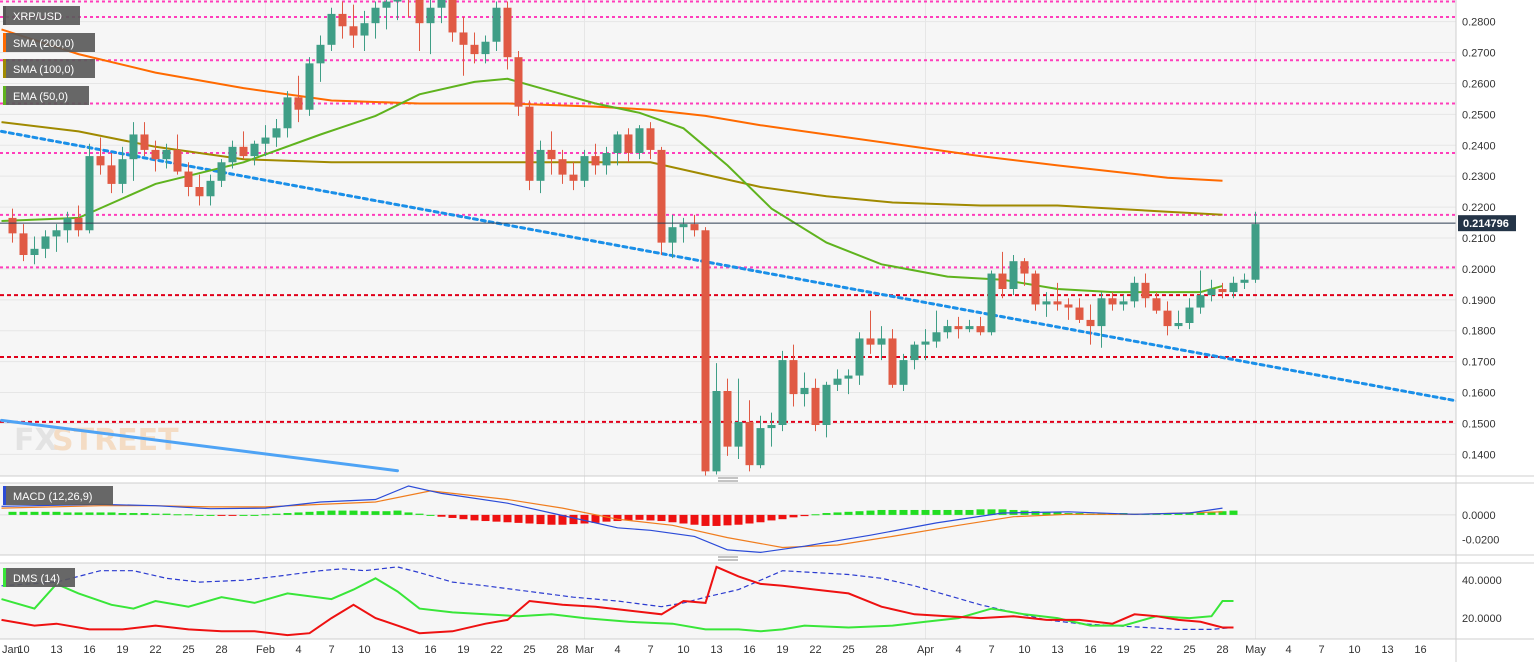 This screenshot has width=1534, height=662. I want to click on price-tick-label-9: 0.1900, so click(1479, 301).